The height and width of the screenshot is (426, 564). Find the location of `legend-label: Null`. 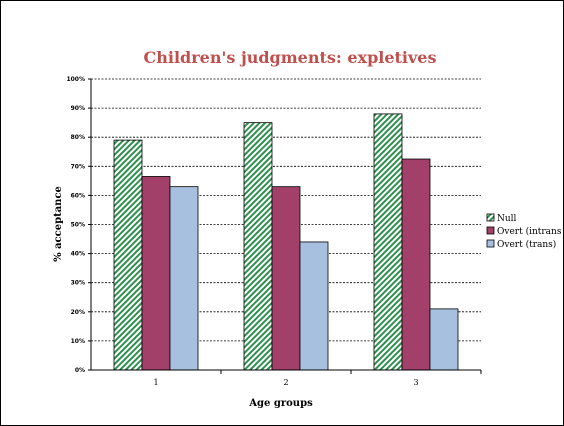

legend-label: Null is located at coordinates (507, 219).